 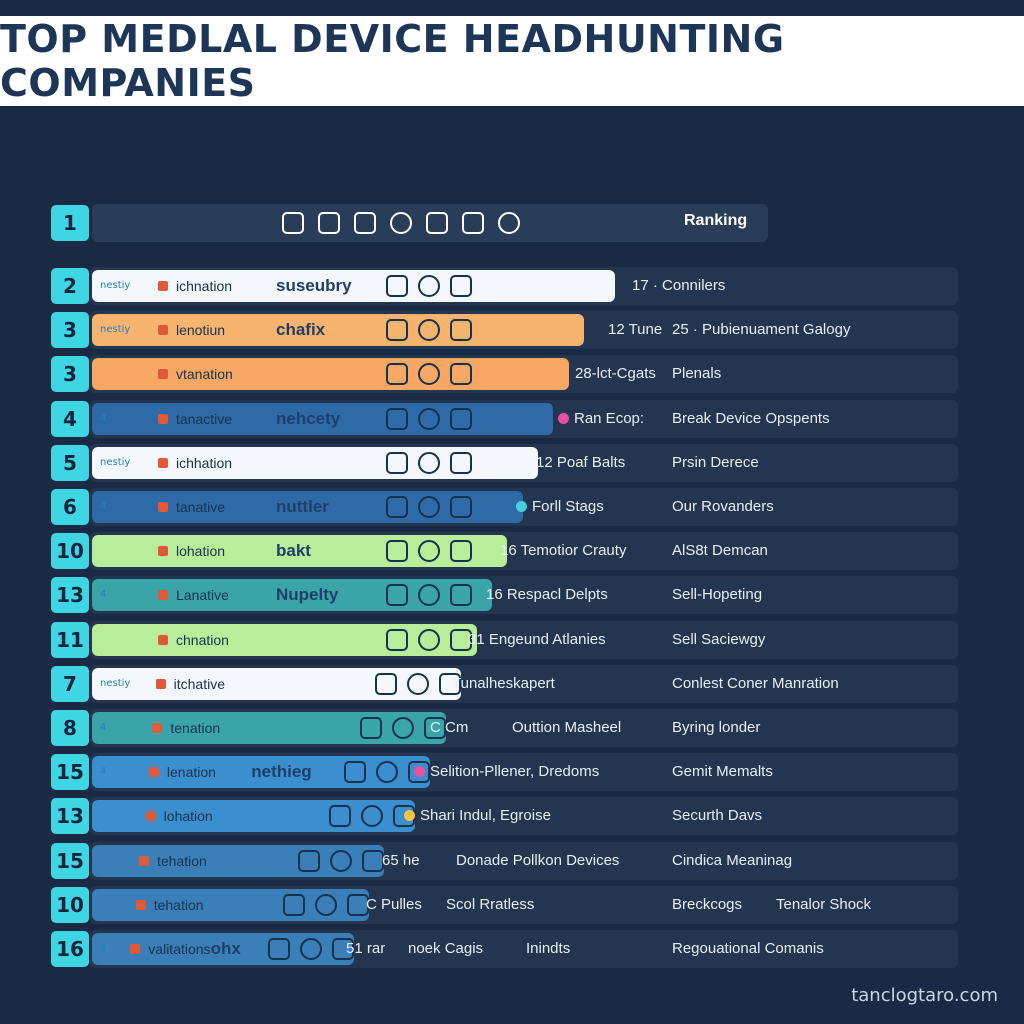 I want to click on bar-company-name: bakt, so click(x=293, y=550).